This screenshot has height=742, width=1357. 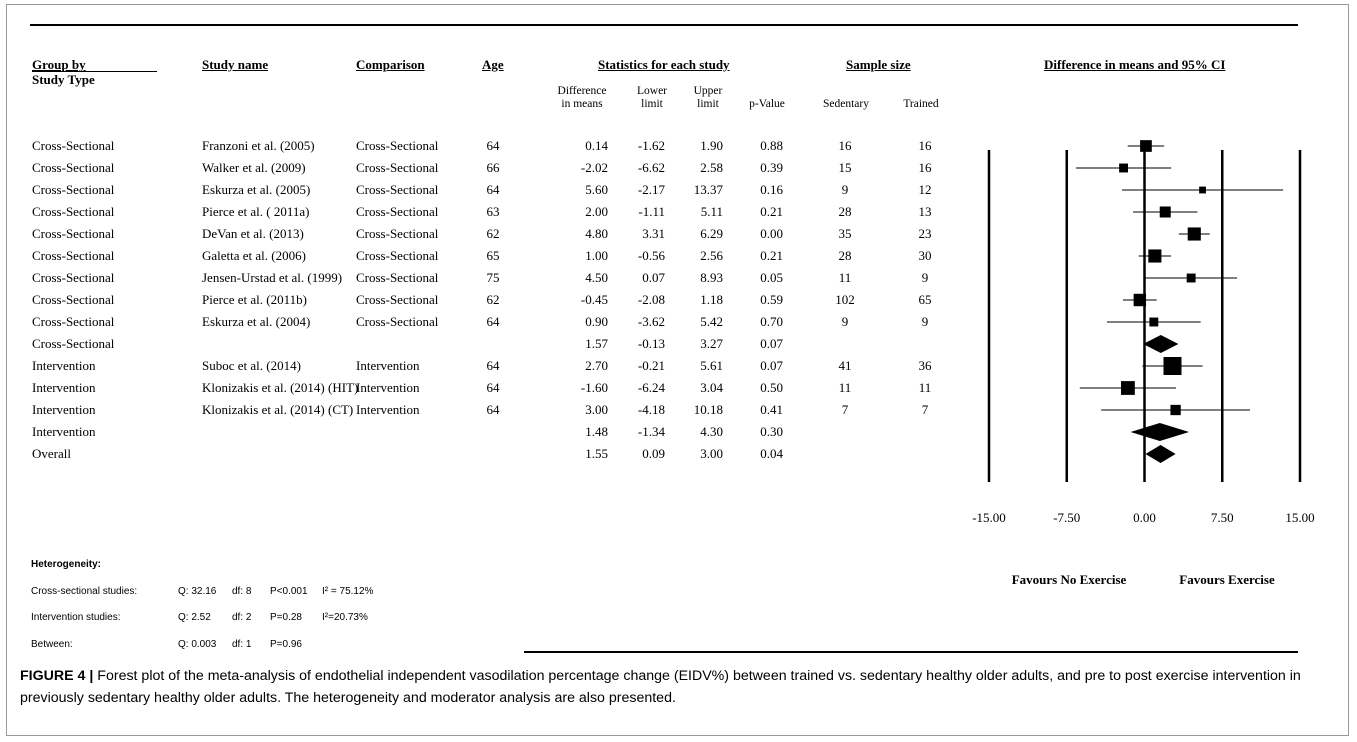 What do you see at coordinates (256, 211) in the screenshot?
I see `cell-study: Pierce et al. ( 2011a)` at bounding box center [256, 211].